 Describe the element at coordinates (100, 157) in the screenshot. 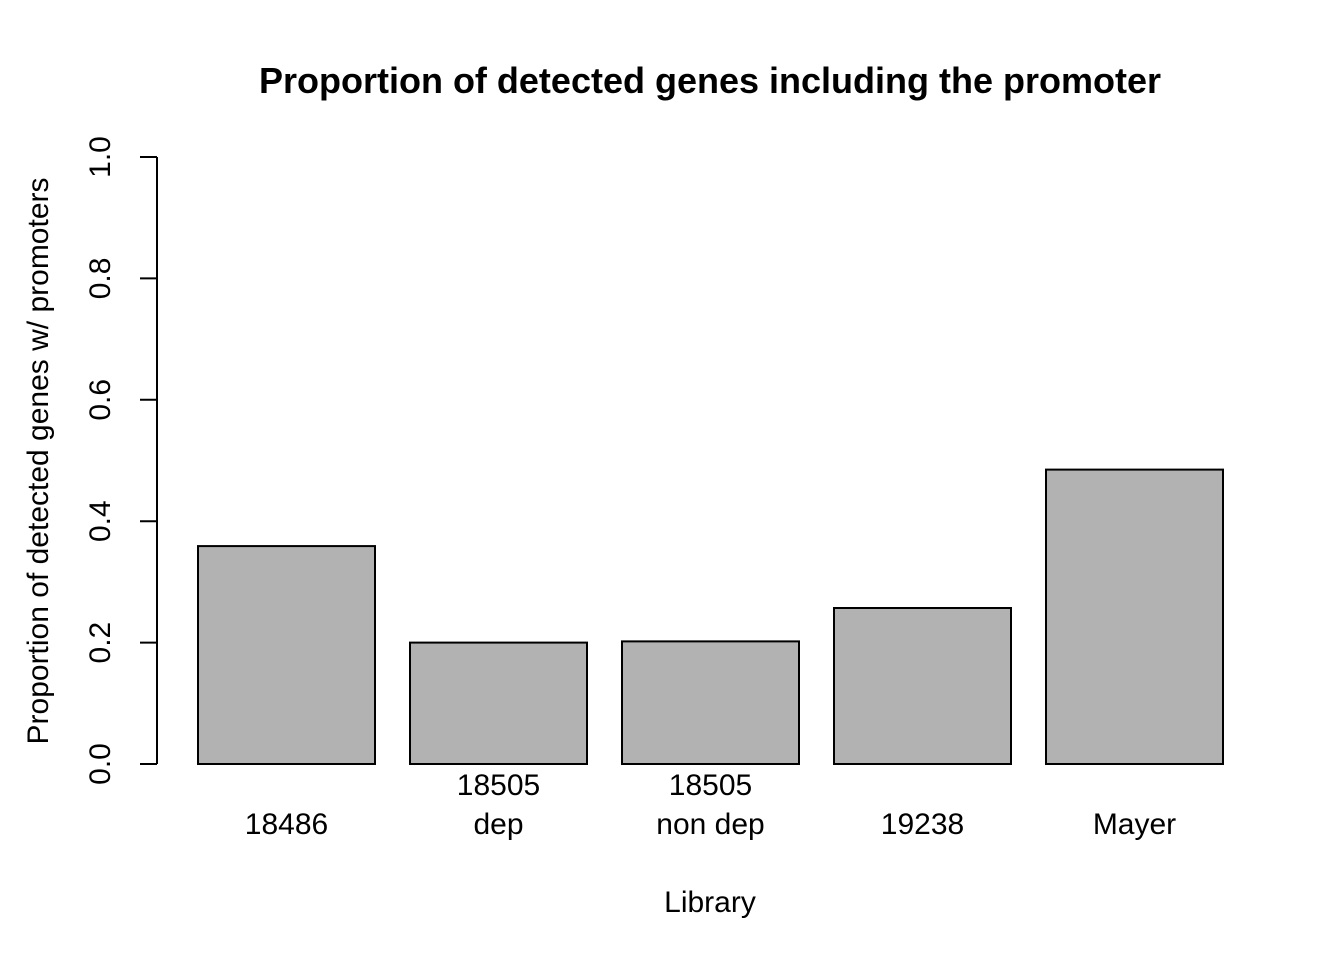

I see `y-tick-label: 1.0` at that location.